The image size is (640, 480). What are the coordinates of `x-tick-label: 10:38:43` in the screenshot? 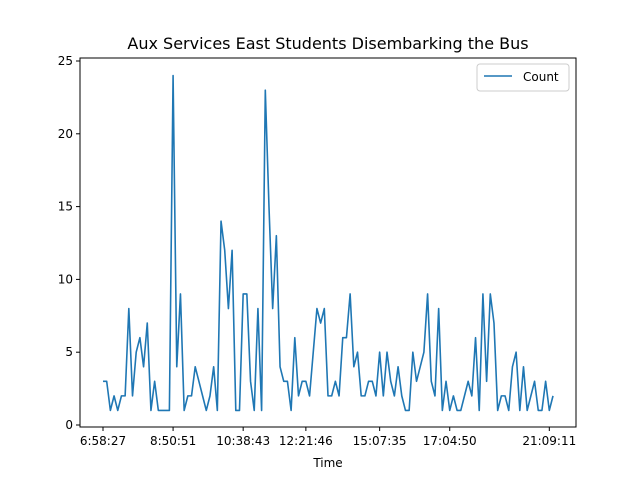 It's located at (243, 441).